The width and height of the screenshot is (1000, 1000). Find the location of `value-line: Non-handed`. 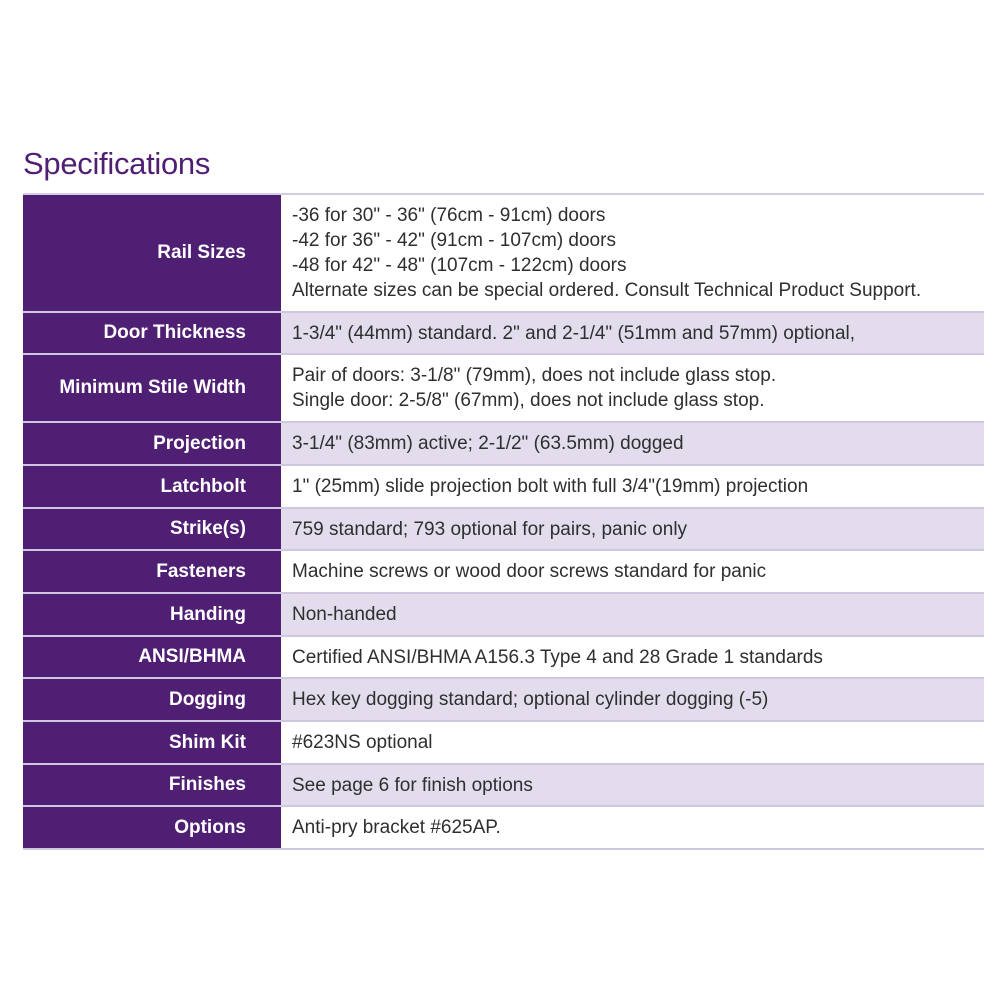

value-line: Non-handed is located at coordinates (344, 614).